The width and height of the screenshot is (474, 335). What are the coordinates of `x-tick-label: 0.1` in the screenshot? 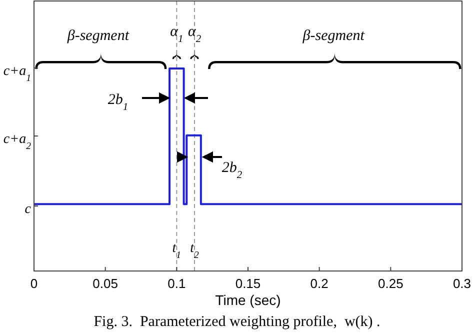 It's located at (177, 283).